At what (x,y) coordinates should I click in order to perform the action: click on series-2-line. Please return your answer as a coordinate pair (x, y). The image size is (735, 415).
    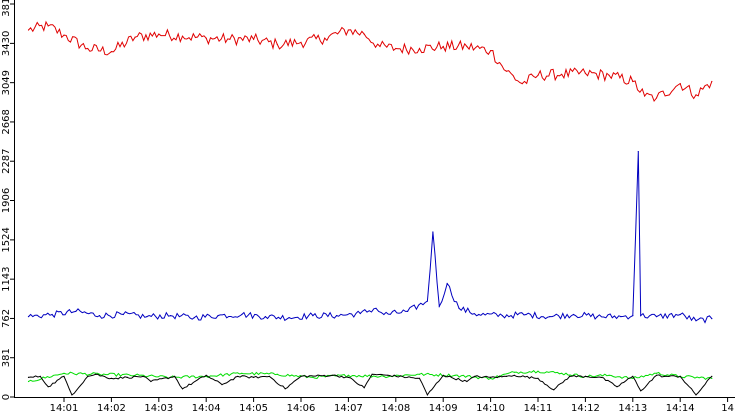
    Looking at the image, I should click on (370, 376).